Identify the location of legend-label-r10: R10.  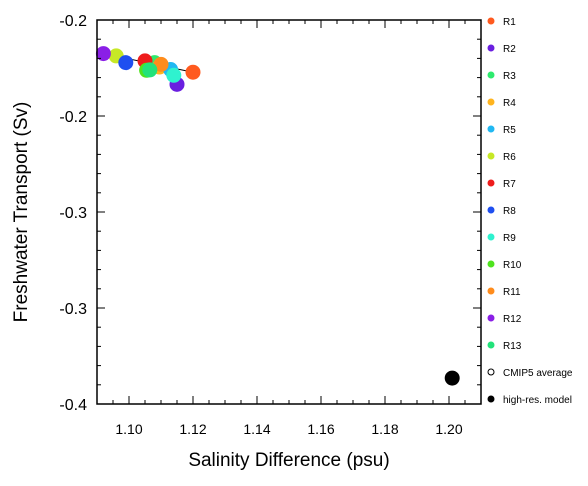
(512, 265).